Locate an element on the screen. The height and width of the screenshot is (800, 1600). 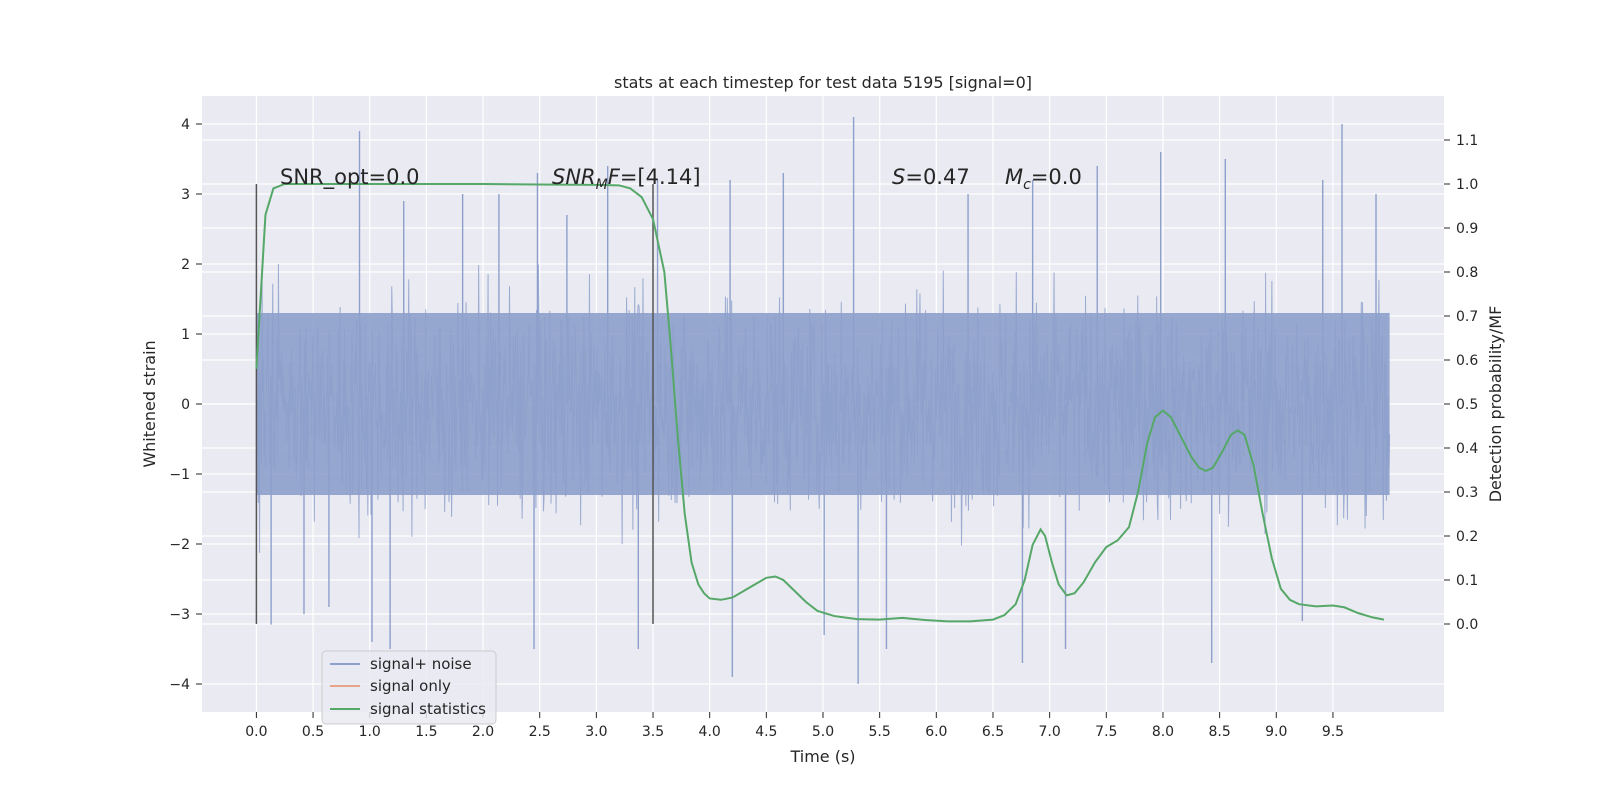
annotation-mc: Mc=0.0 is located at coordinates (1043, 179).